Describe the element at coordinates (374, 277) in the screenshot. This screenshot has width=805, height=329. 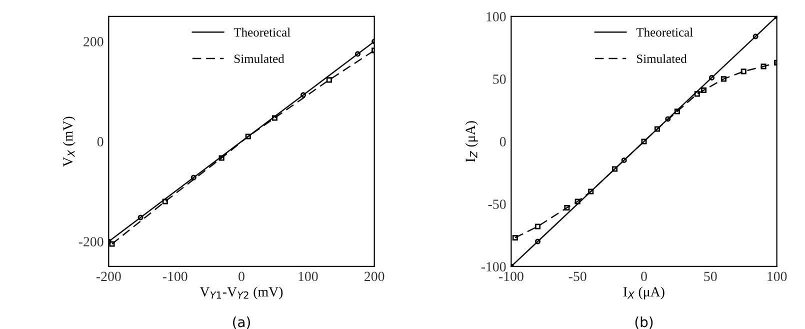
I see `x-tick-label: 200` at that location.